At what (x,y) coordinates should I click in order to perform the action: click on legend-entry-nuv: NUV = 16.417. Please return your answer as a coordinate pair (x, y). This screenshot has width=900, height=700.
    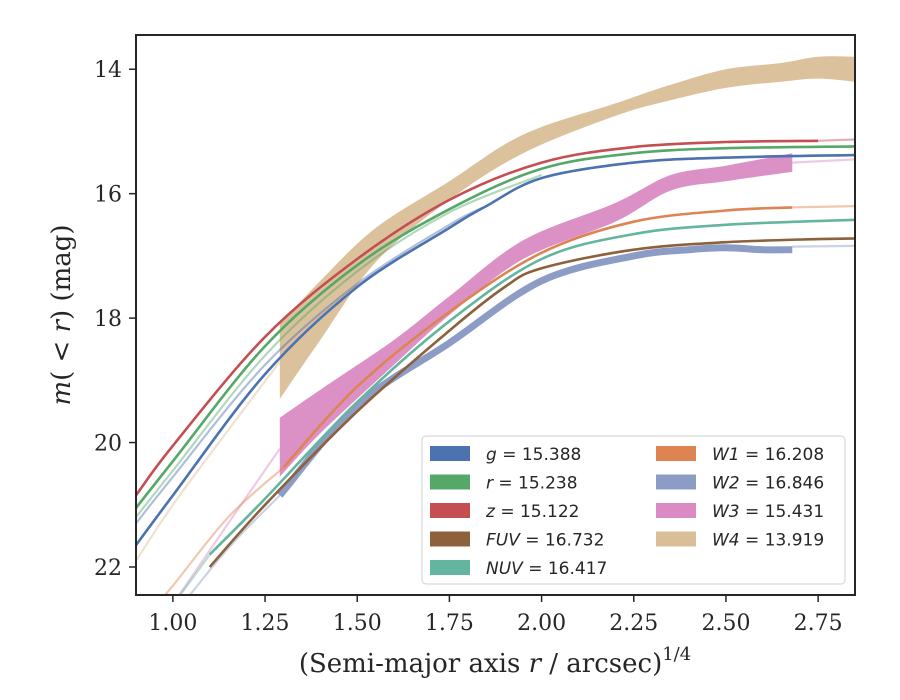
    Looking at the image, I should click on (518, 569).